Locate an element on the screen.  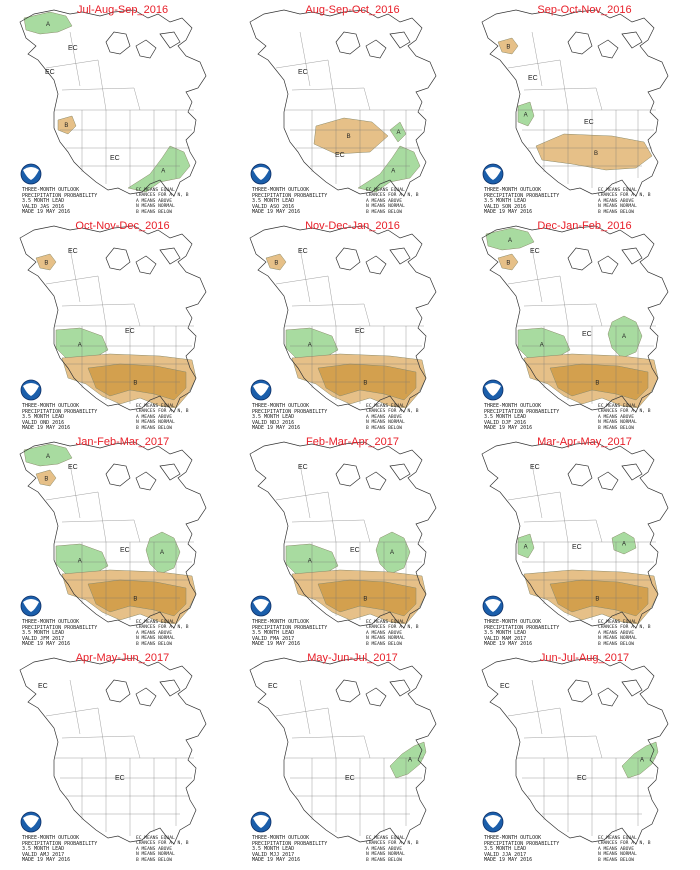
panel-title: Jan-Feb-Mar_2017 is located at coordinates (122, 442).